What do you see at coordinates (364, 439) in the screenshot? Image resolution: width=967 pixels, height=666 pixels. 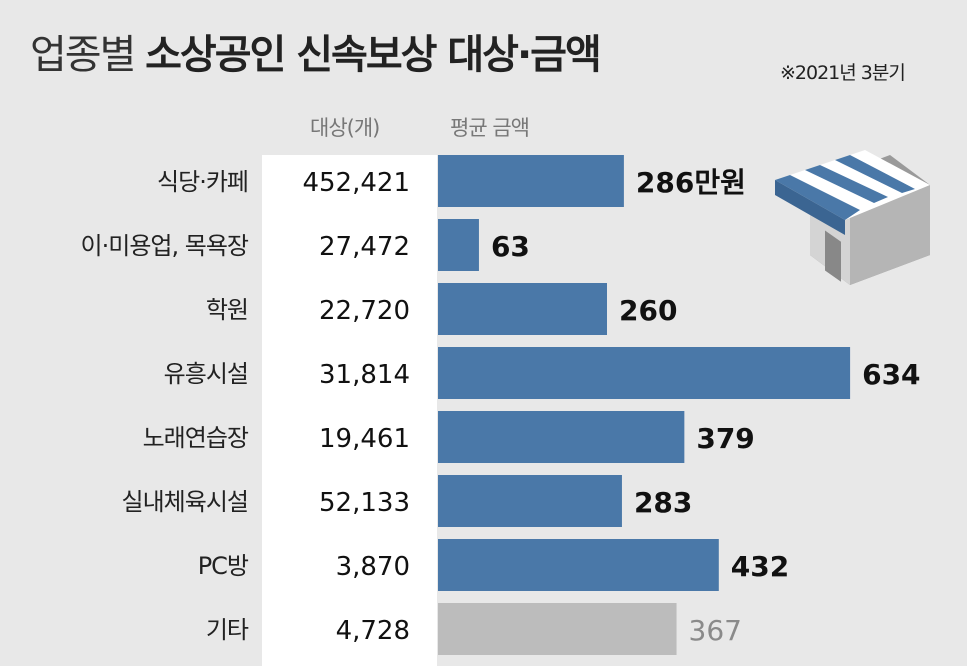 I see `count-value: 19,461` at bounding box center [364, 439].